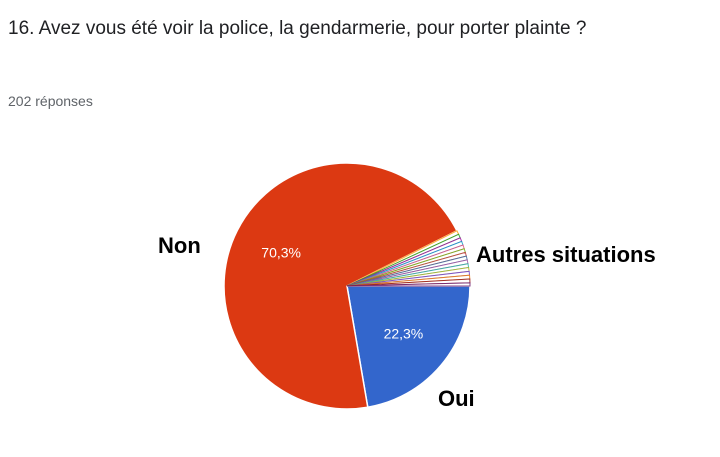  What do you see at coordinates (50, 101) in the screenshot?
I see `response-count: 202 réponses` at bounding box center [50, 101].